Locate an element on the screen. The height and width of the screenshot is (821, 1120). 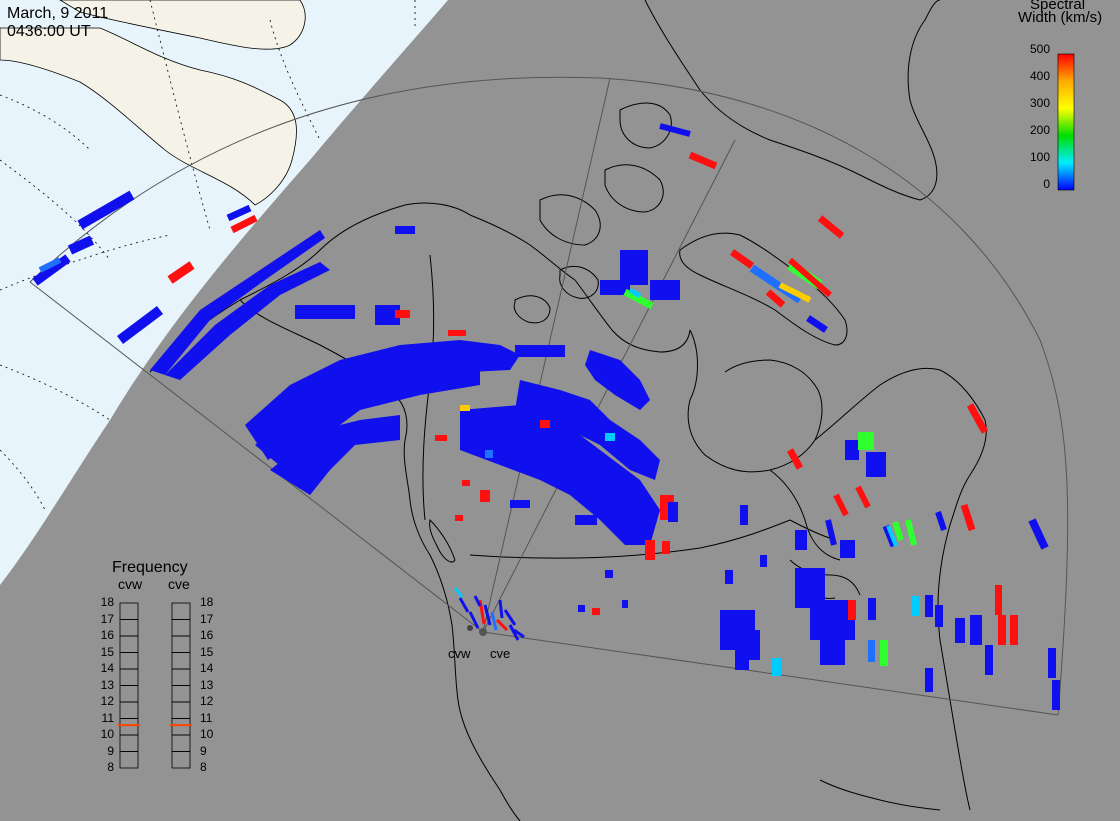
date-label: March, 9 2011 is located at coordinates (58, 13).